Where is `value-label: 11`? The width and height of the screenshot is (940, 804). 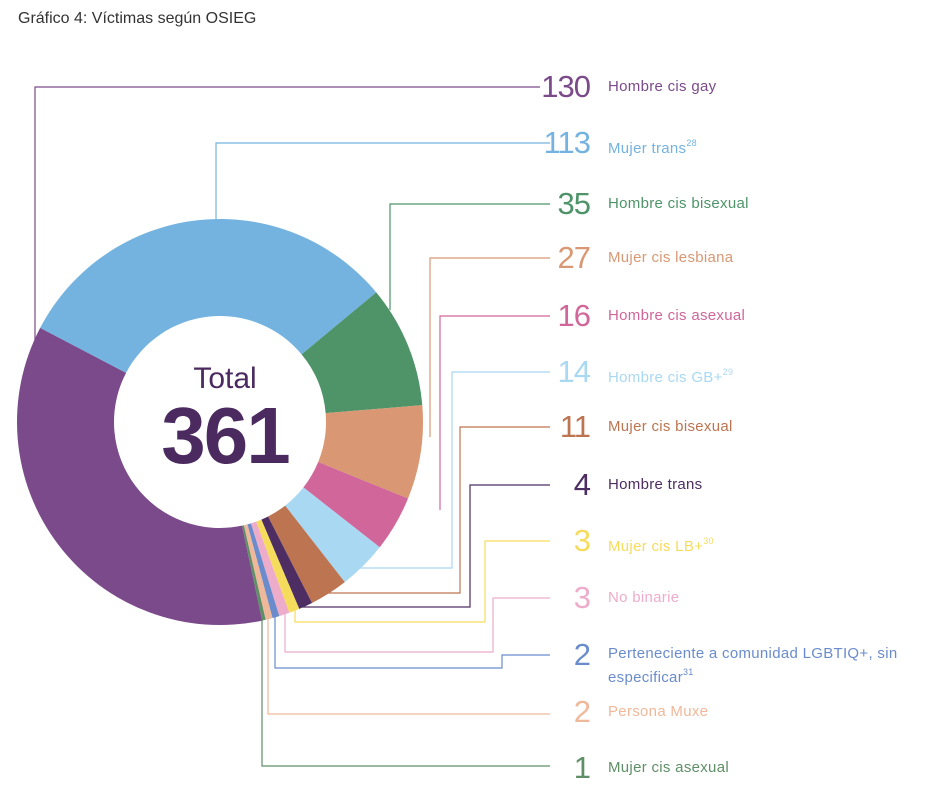
value-label: 11 is located at coordinates (575, 426).